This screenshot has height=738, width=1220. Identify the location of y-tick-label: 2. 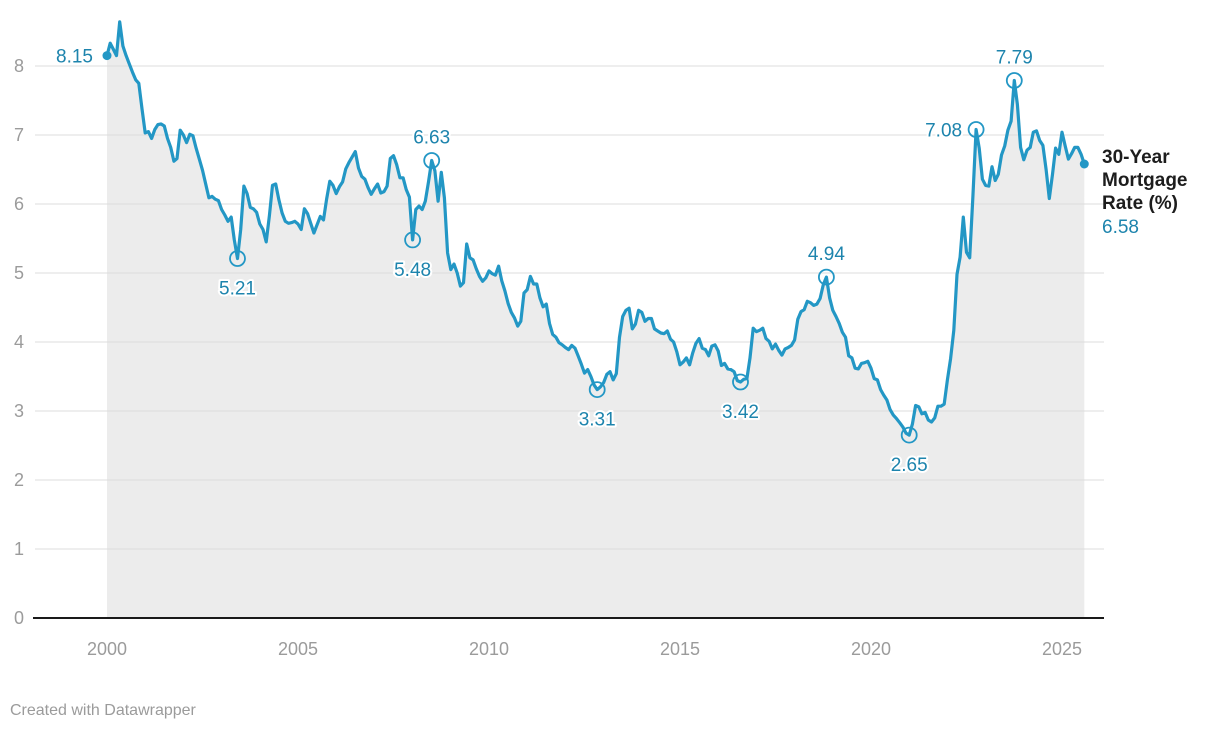
(19, 480).